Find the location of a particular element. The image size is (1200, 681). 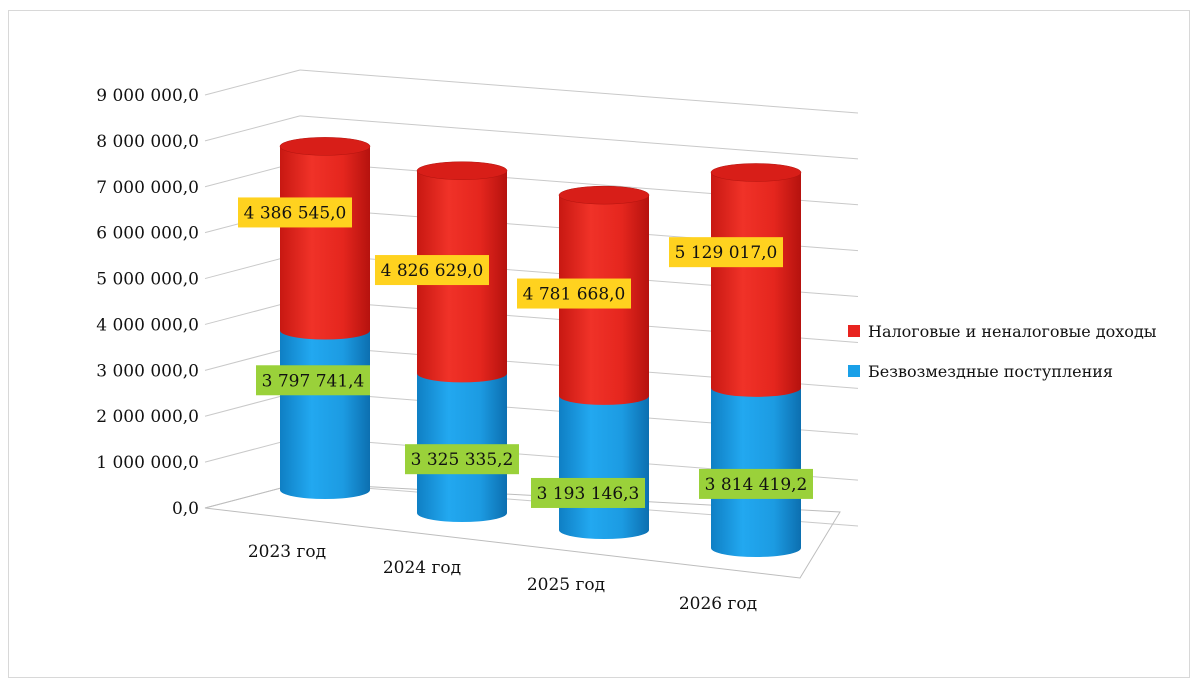

data-label-grants: 3 814 419,2 is located at coordinates (756, 485).